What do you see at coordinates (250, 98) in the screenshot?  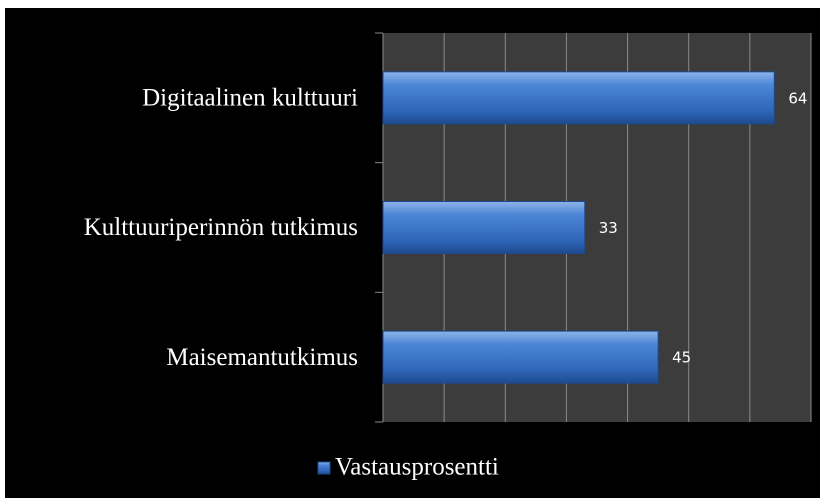 I see `category-label: Digitaalinen kulttuuri` at bounding box center [250, 98].